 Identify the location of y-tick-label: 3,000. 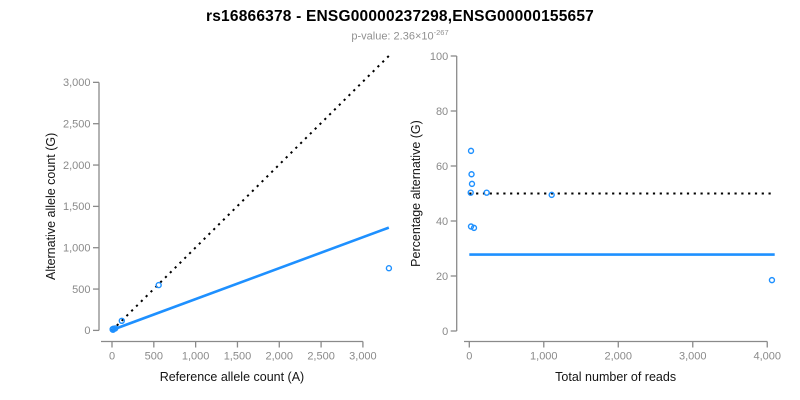
(77, 83).